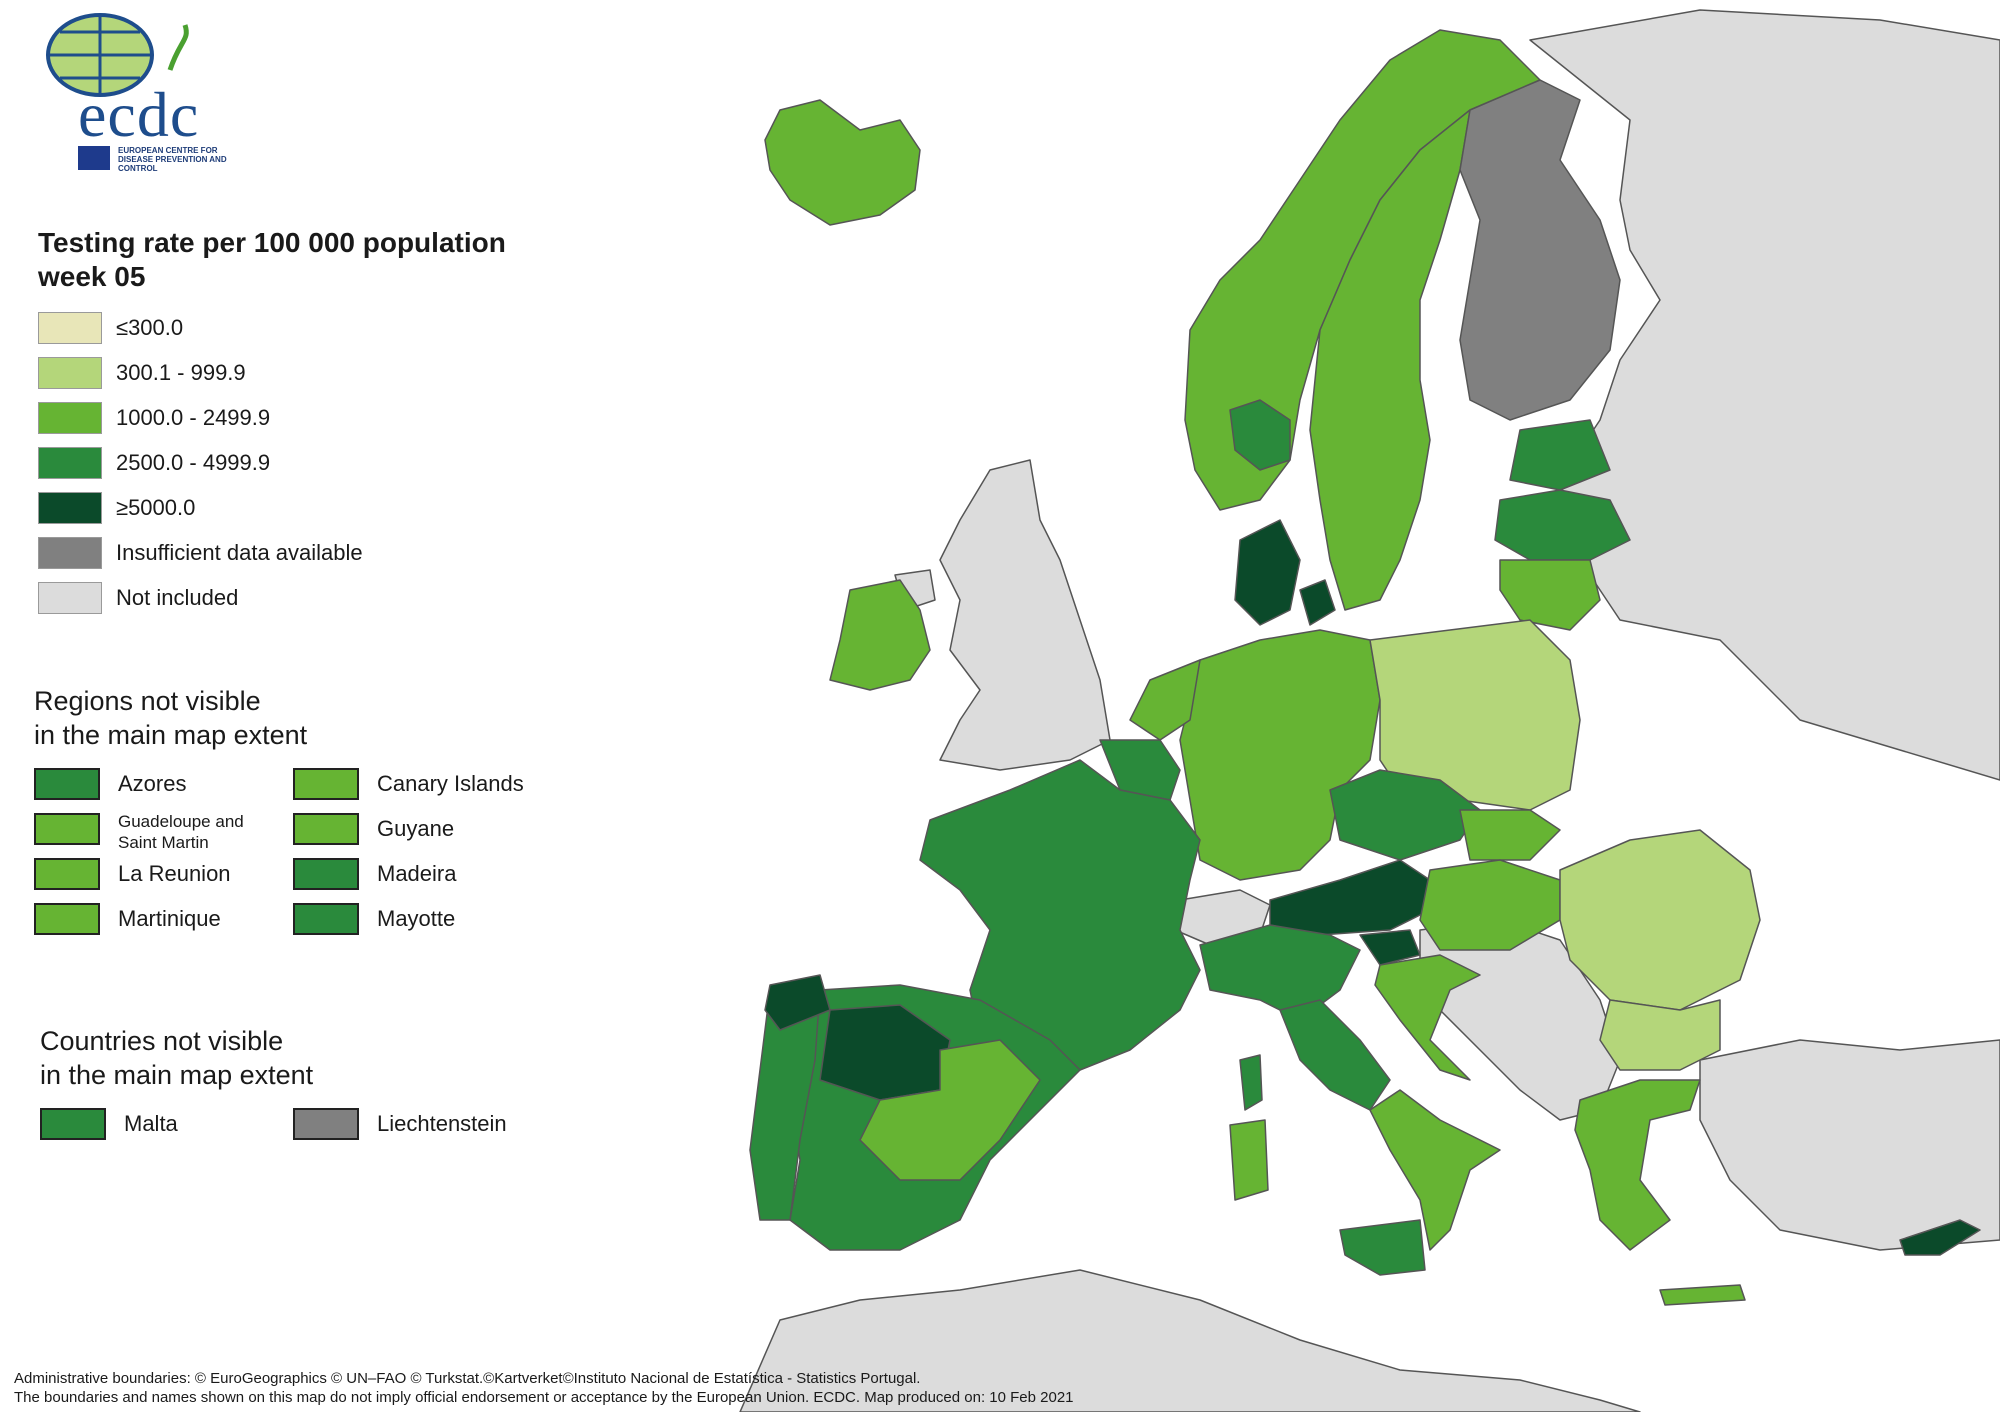  What do you see at coordinates (797, 1002) in the screenshot?
I see `region-galicia` at bounding box center [797, 1002].